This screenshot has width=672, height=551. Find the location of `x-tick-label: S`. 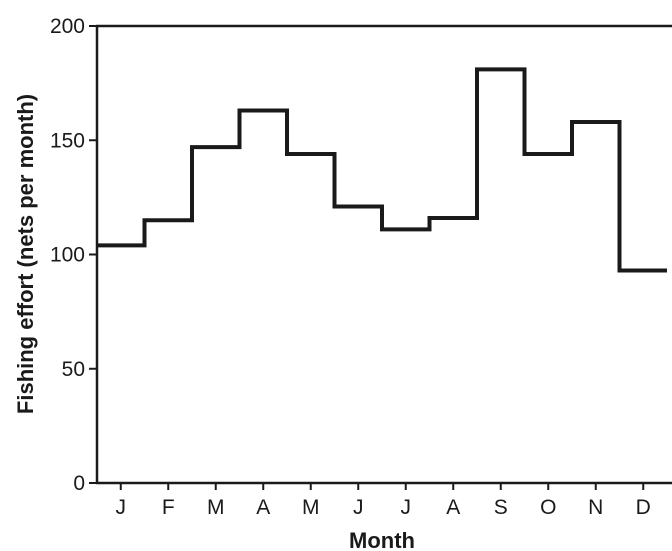

x-tick-label: S is located at coordinates (501, 507).